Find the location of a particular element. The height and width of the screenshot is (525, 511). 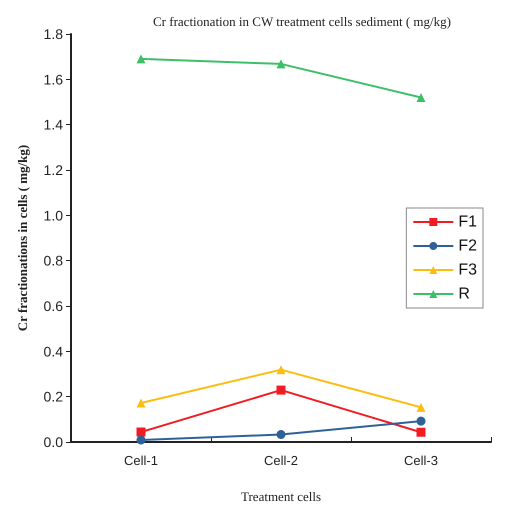

y-tick-label: 1.4 is located at coordinates (54, 124).